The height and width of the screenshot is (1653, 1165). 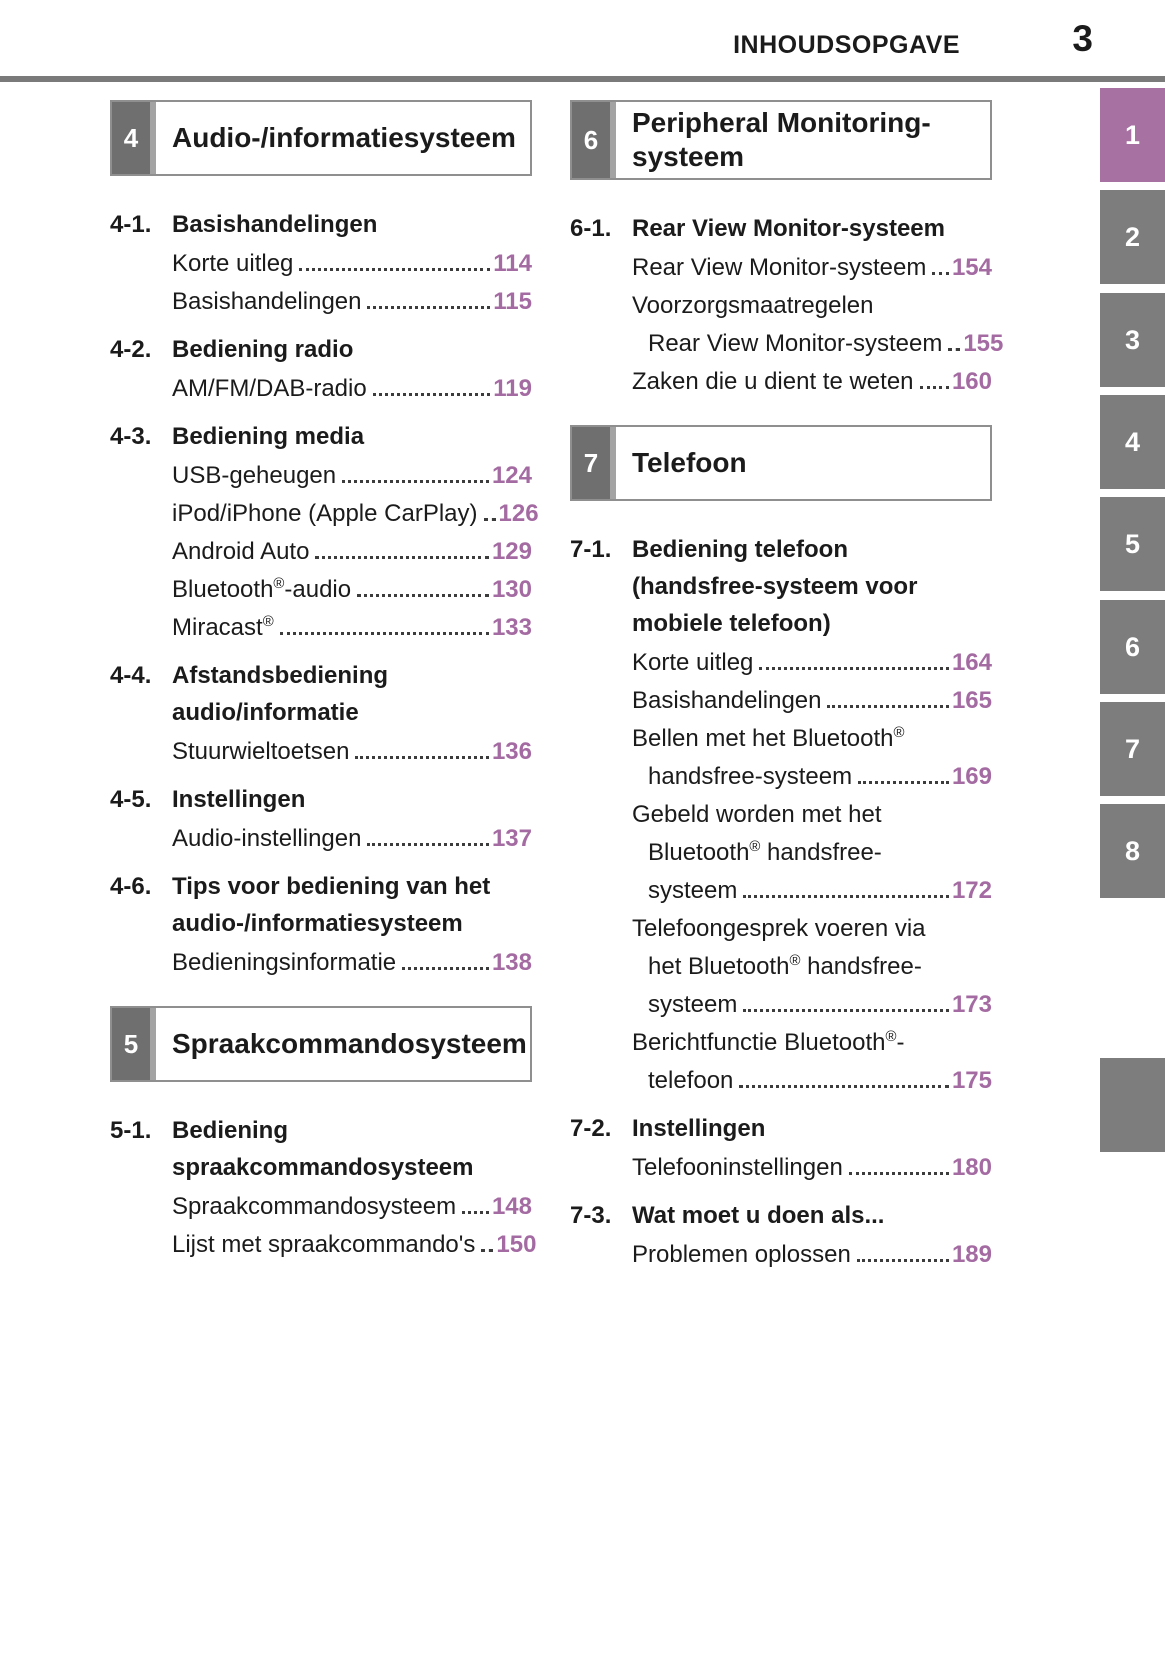 What do you see at coordinates (765, 852) in the screenshot?
I see `entry-label: Bluetooth® handsfree-` at bounding box center [765, 852].